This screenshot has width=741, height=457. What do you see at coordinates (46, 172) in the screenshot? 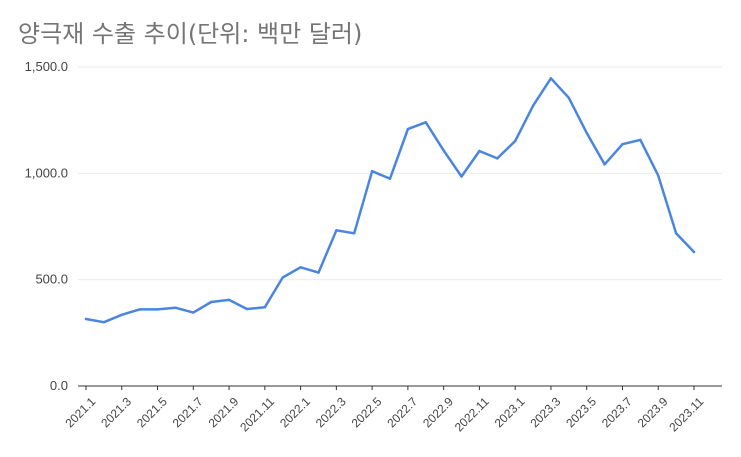
I see `y-tick-label: 1,000.0` at bounding box center [46, 172].